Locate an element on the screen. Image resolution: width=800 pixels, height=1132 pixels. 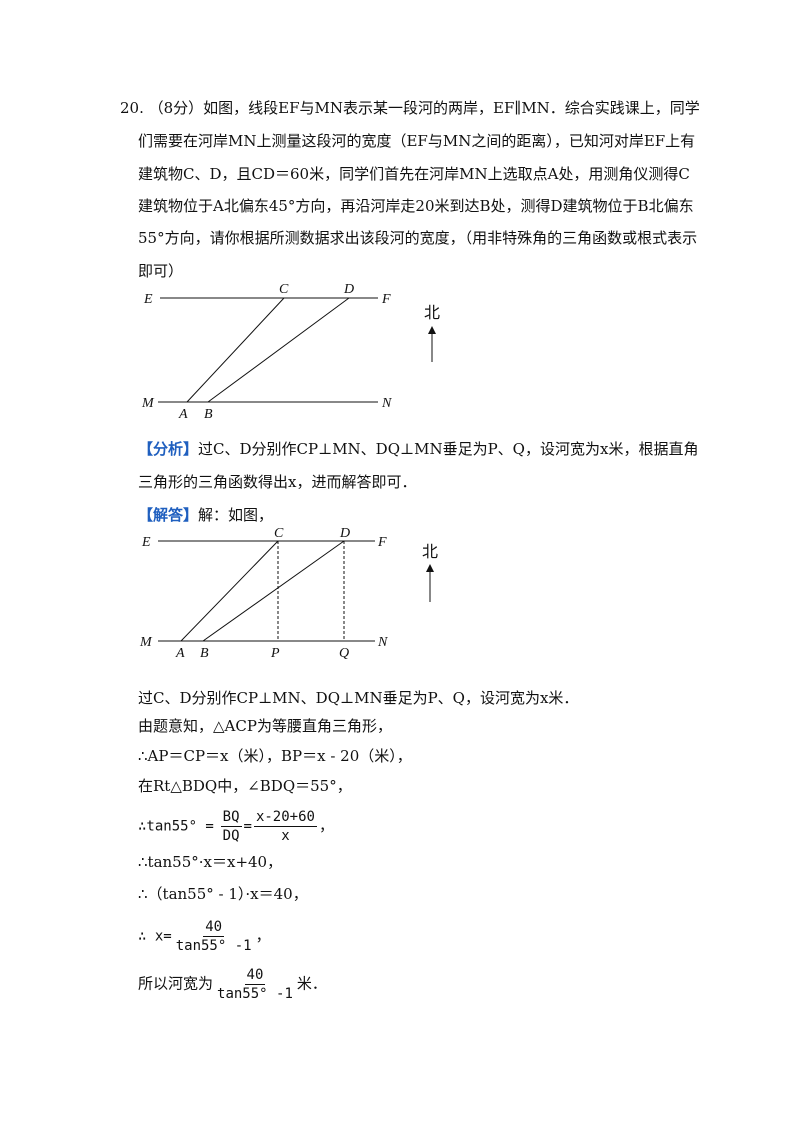
analysis-line-1: 【分析】过C、D分别作CP⊥MN、DQ⊥MN垂足为P、Q，设河宽为x米，根据直角 is located at coordinates (418, 449).